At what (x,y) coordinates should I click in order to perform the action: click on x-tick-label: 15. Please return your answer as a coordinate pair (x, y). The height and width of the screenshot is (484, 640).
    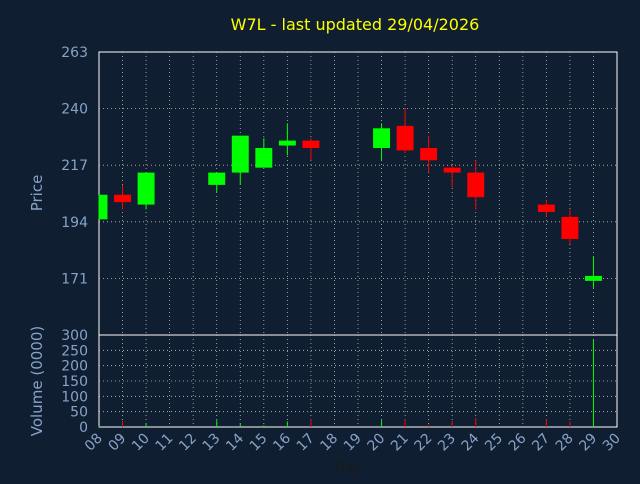
    Looking at the image, I should click on (259, 443).